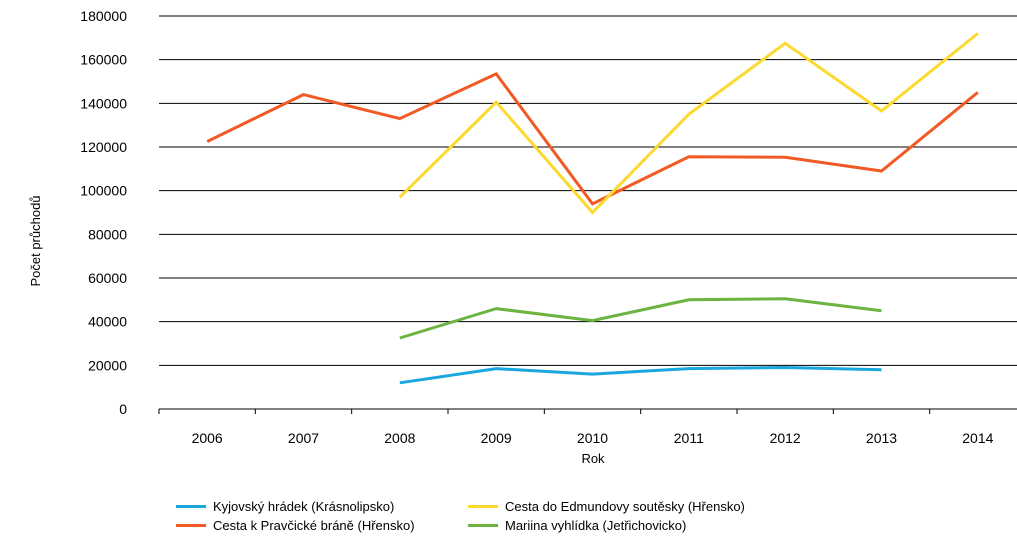 The width and height of the screenshot is (1017, 540). I want to click on legend-item: Cesta k Pravčické bráně (Hřensko), so click(322, 525).